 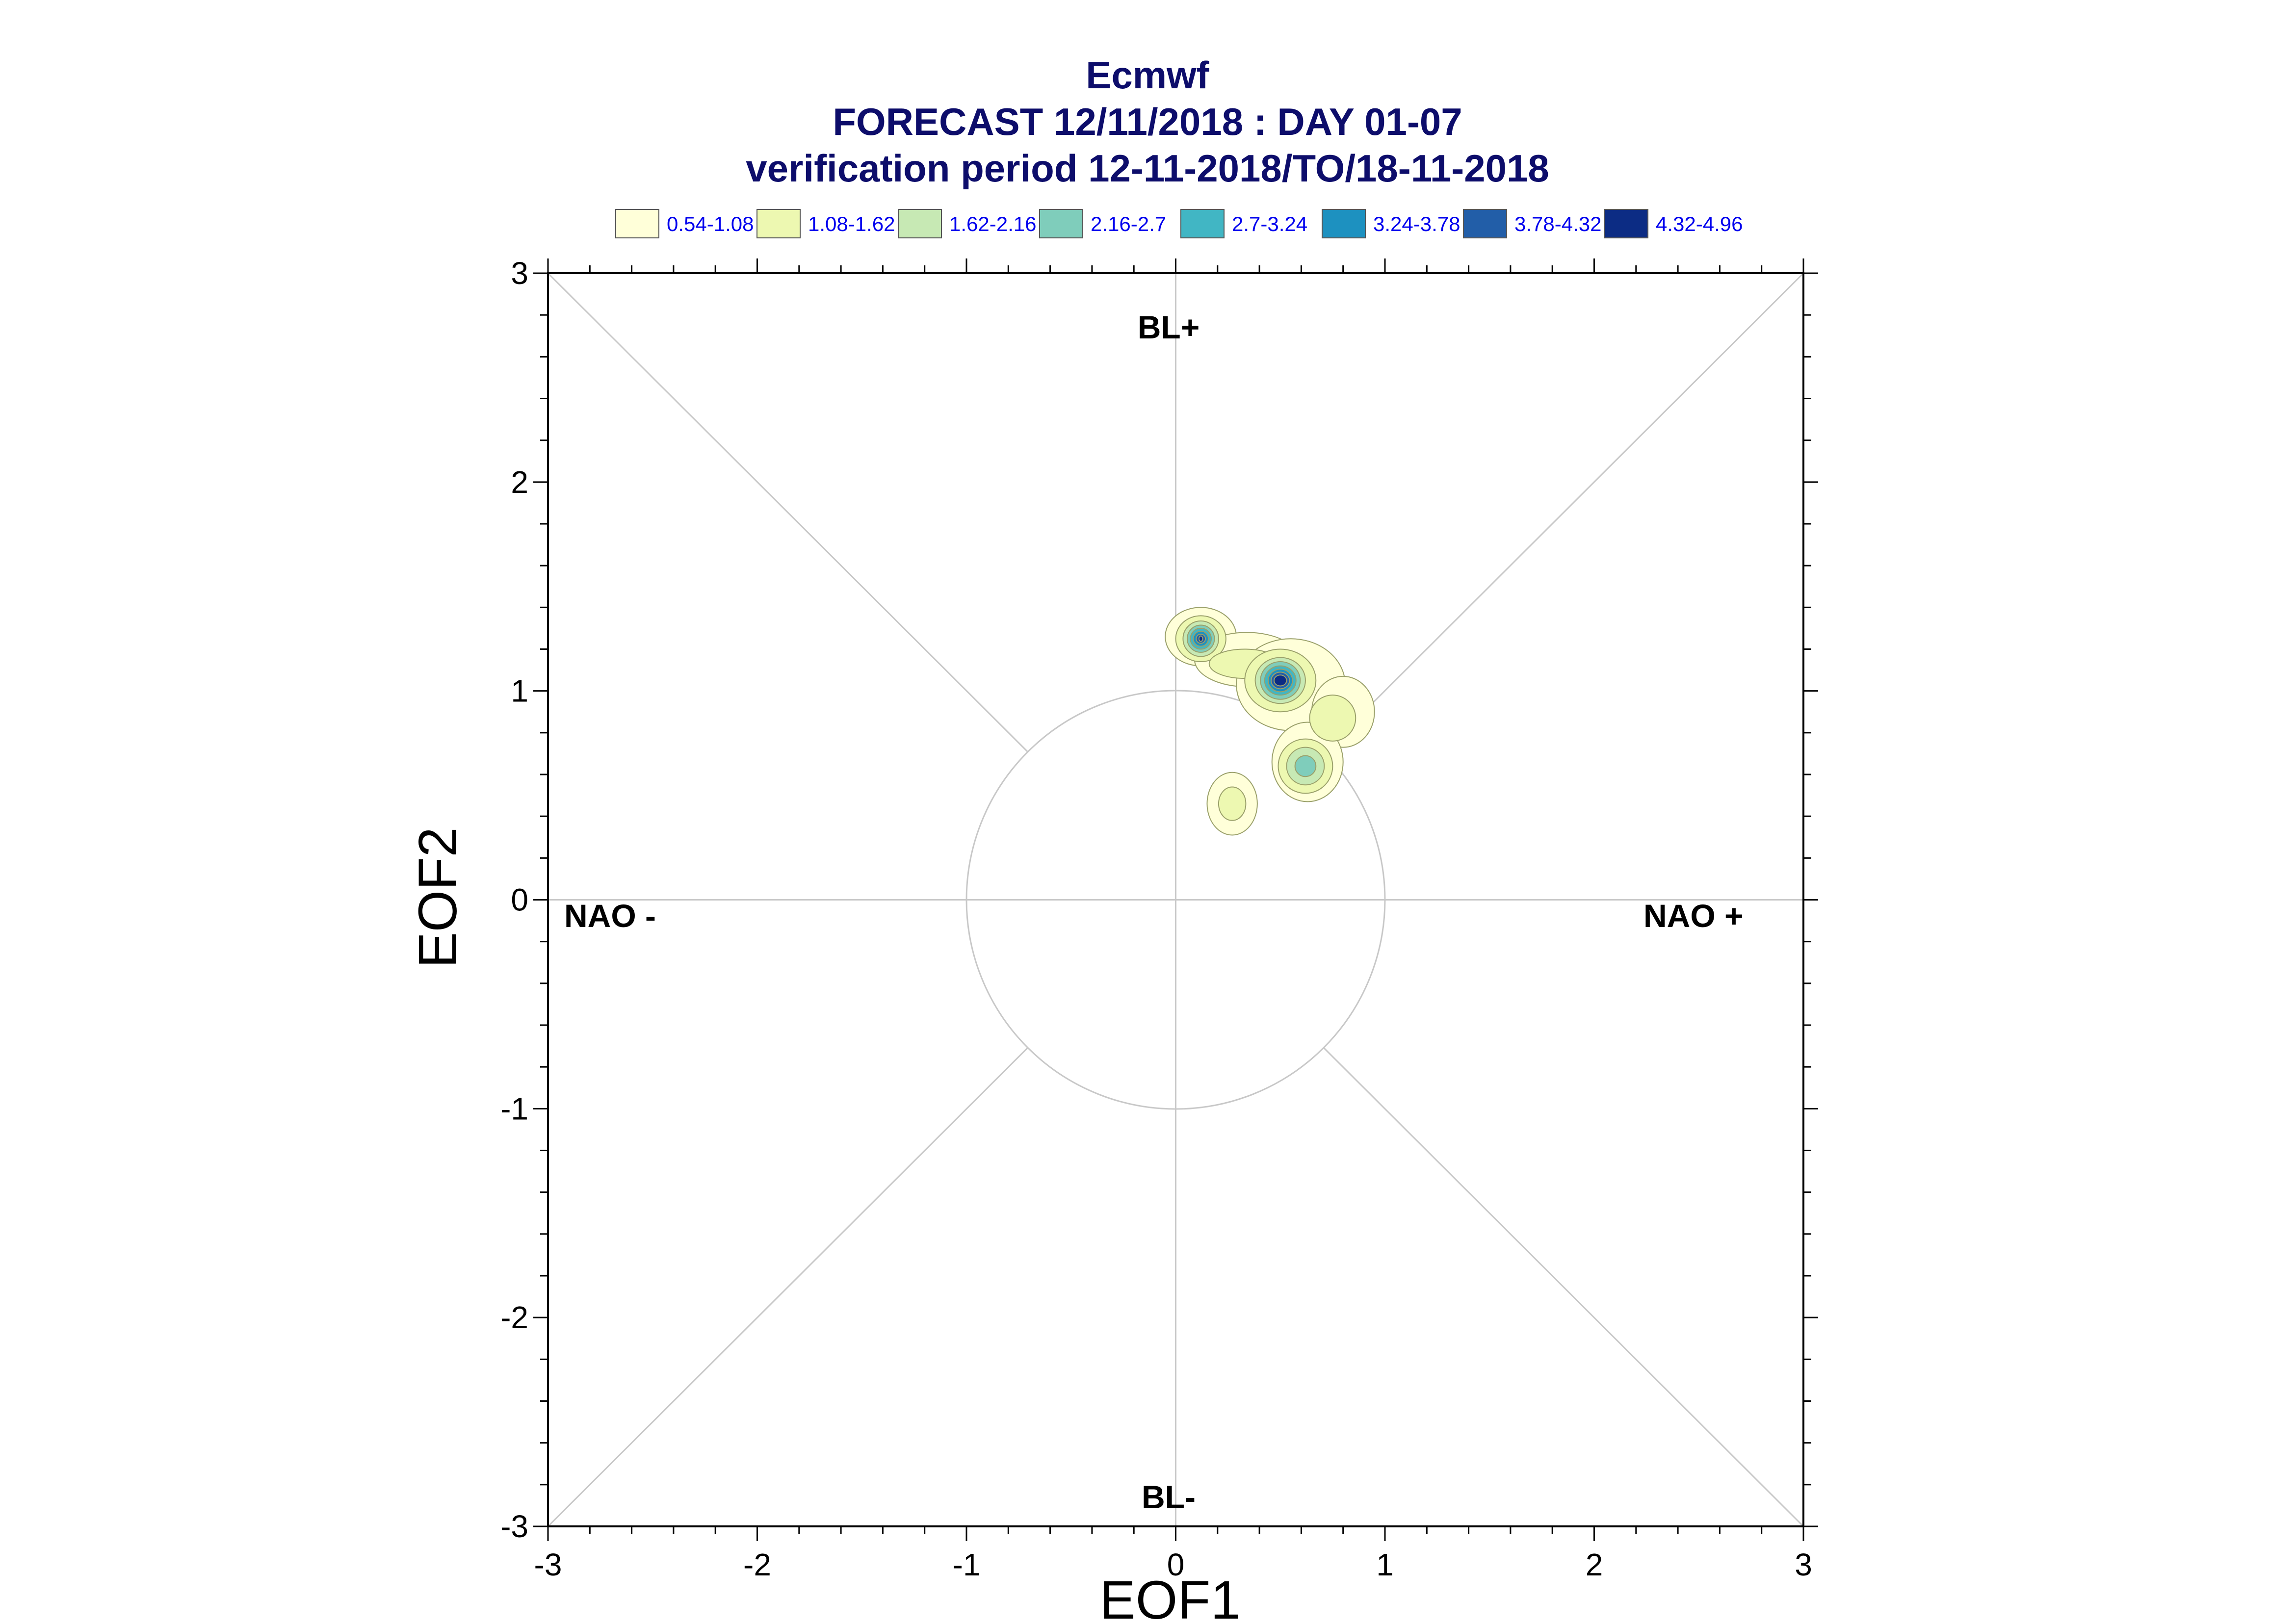 I want to click on density-contours, so click(x=1270, y=721).